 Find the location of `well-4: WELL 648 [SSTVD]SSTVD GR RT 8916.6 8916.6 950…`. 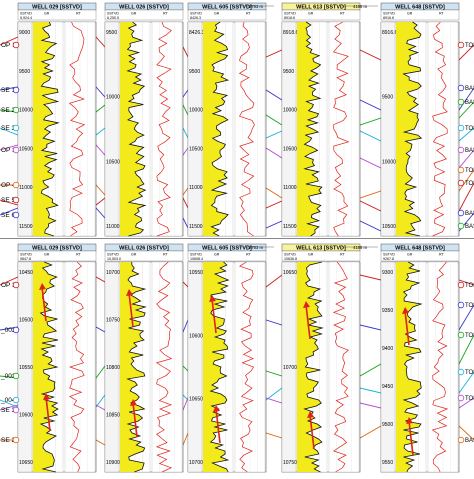

well-4: WELL 648 [SSTVD]SSTVD GR RT 8916.6 8916.6 950… is located at coordinates (420, 119).